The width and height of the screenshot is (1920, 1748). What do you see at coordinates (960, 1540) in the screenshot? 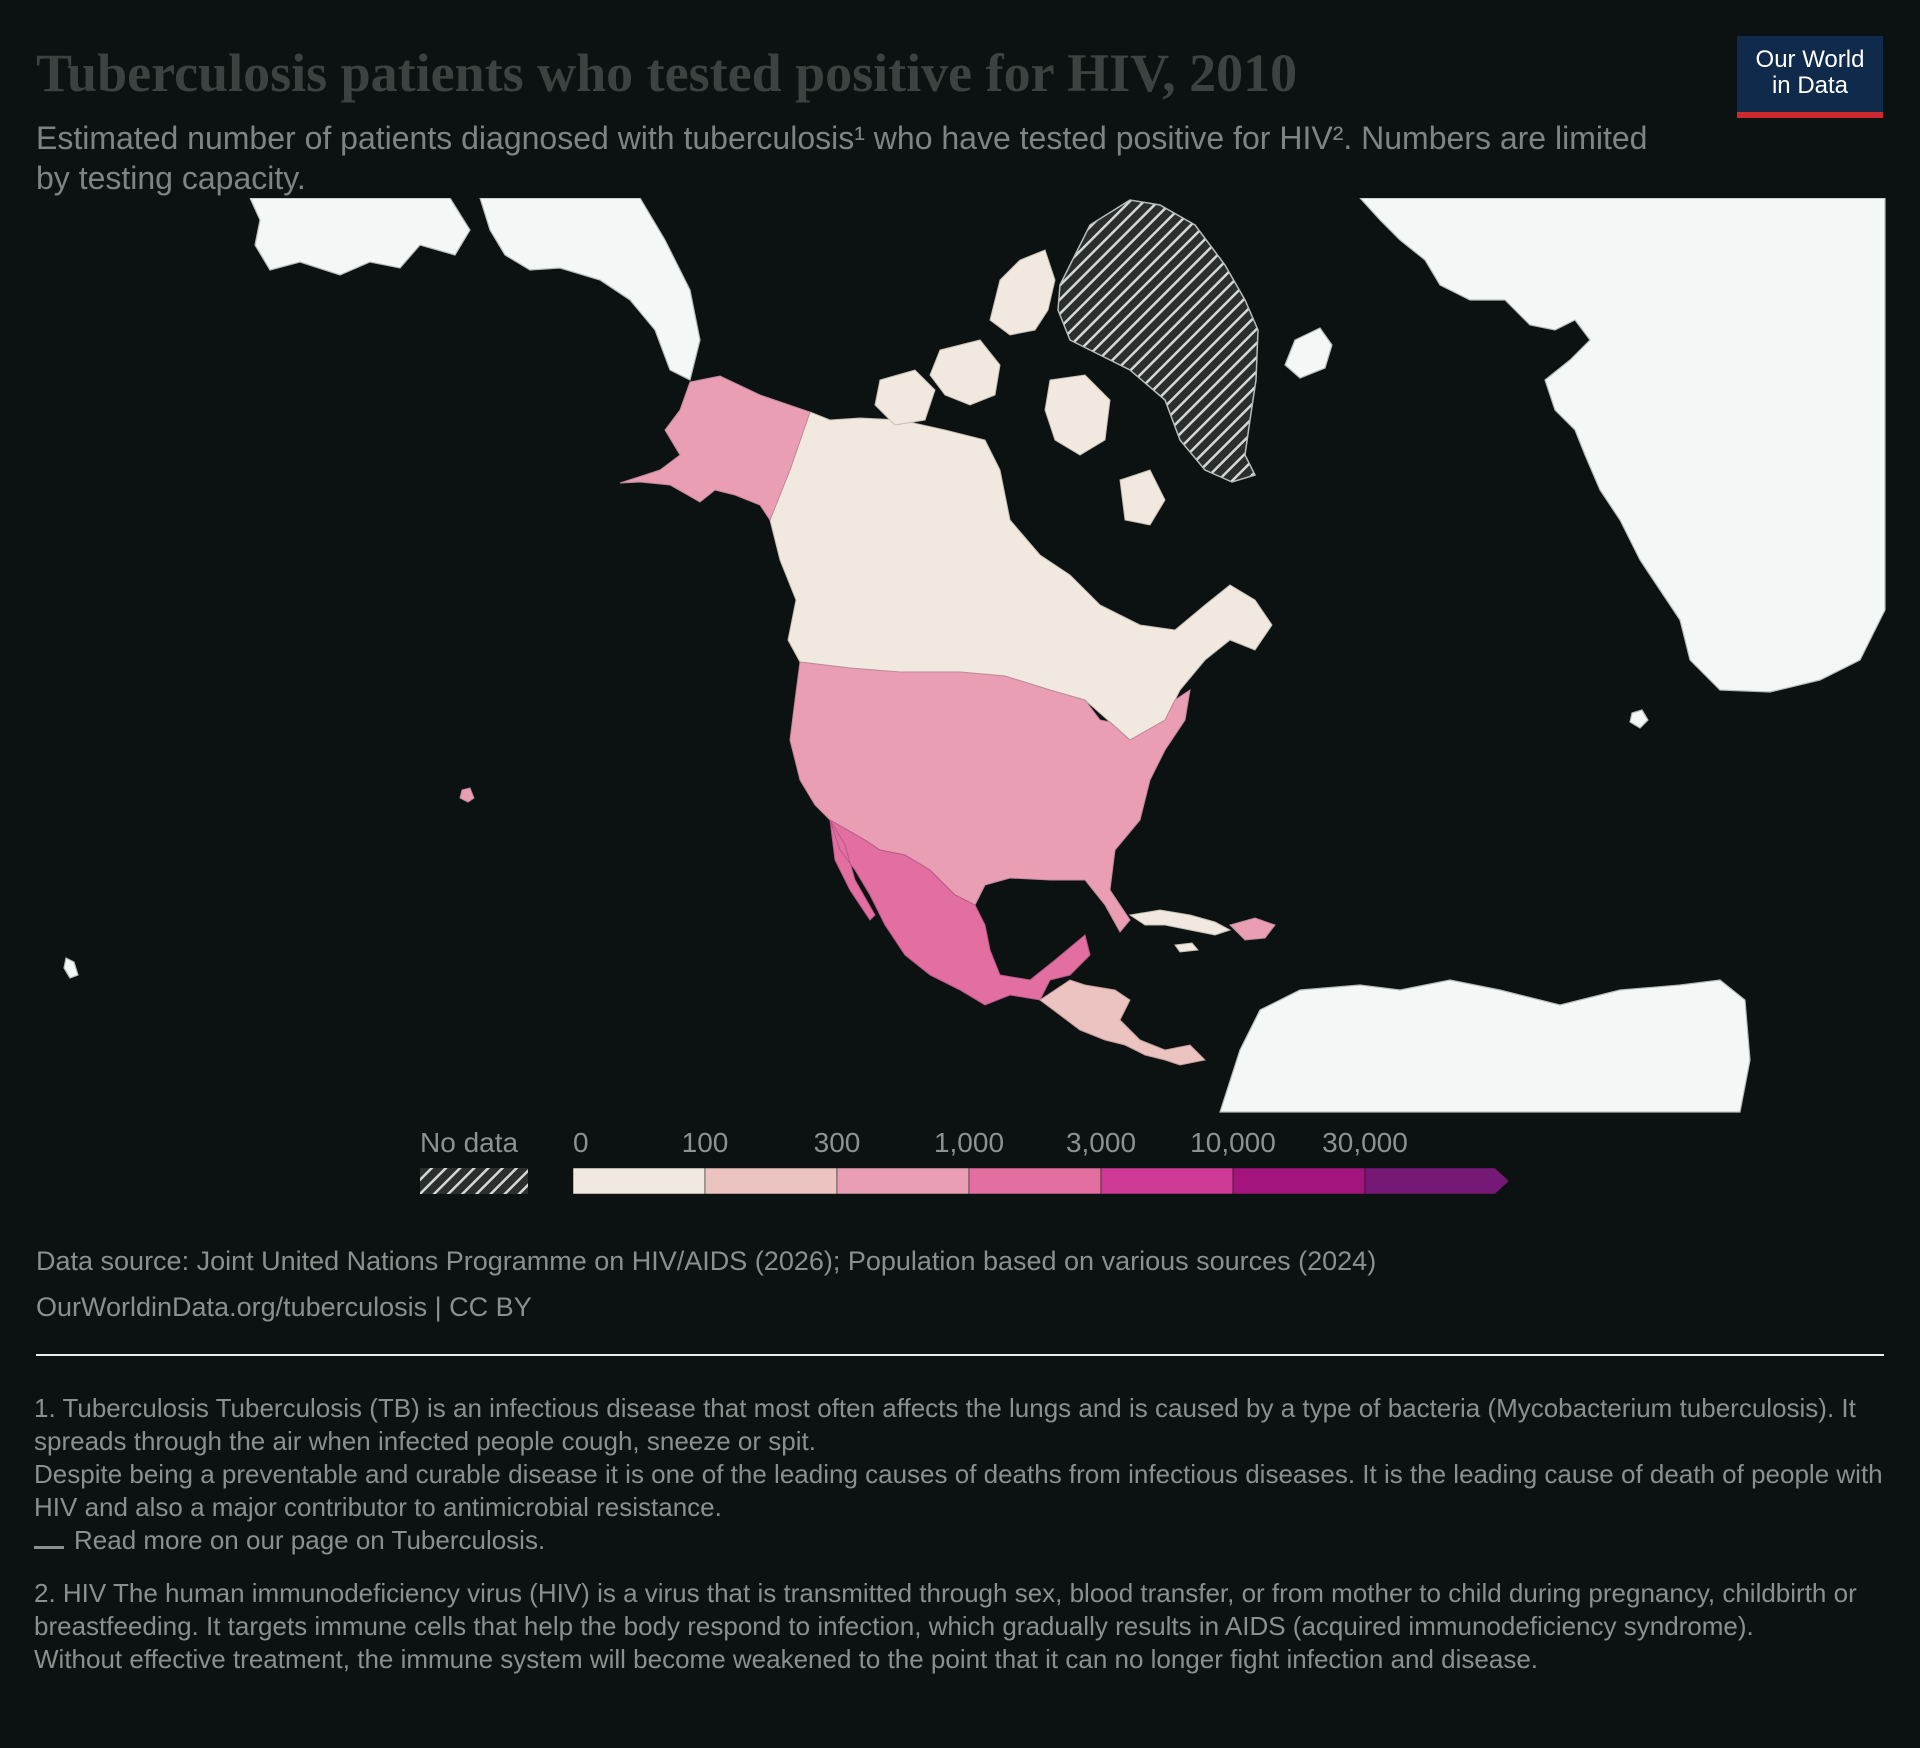
I see `note-1-link-row: Read more on our page on Tuberculosis.` at bounding box center [960, 1540].